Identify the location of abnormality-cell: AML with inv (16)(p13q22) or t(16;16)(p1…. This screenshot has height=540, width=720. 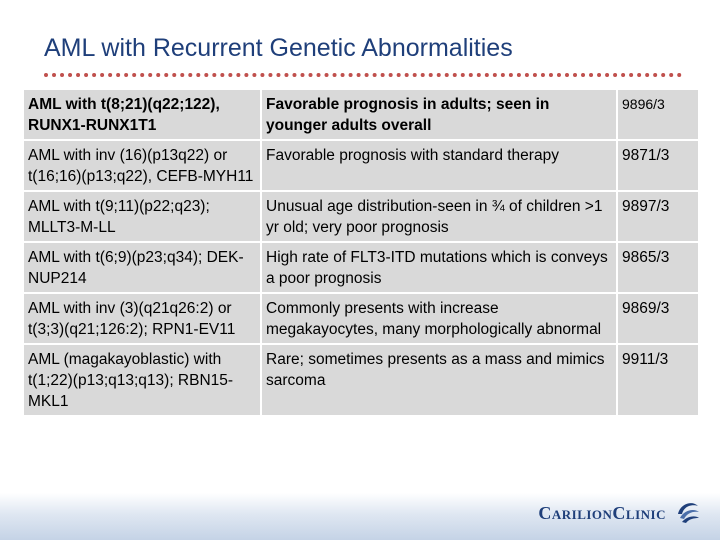
(142, 165).